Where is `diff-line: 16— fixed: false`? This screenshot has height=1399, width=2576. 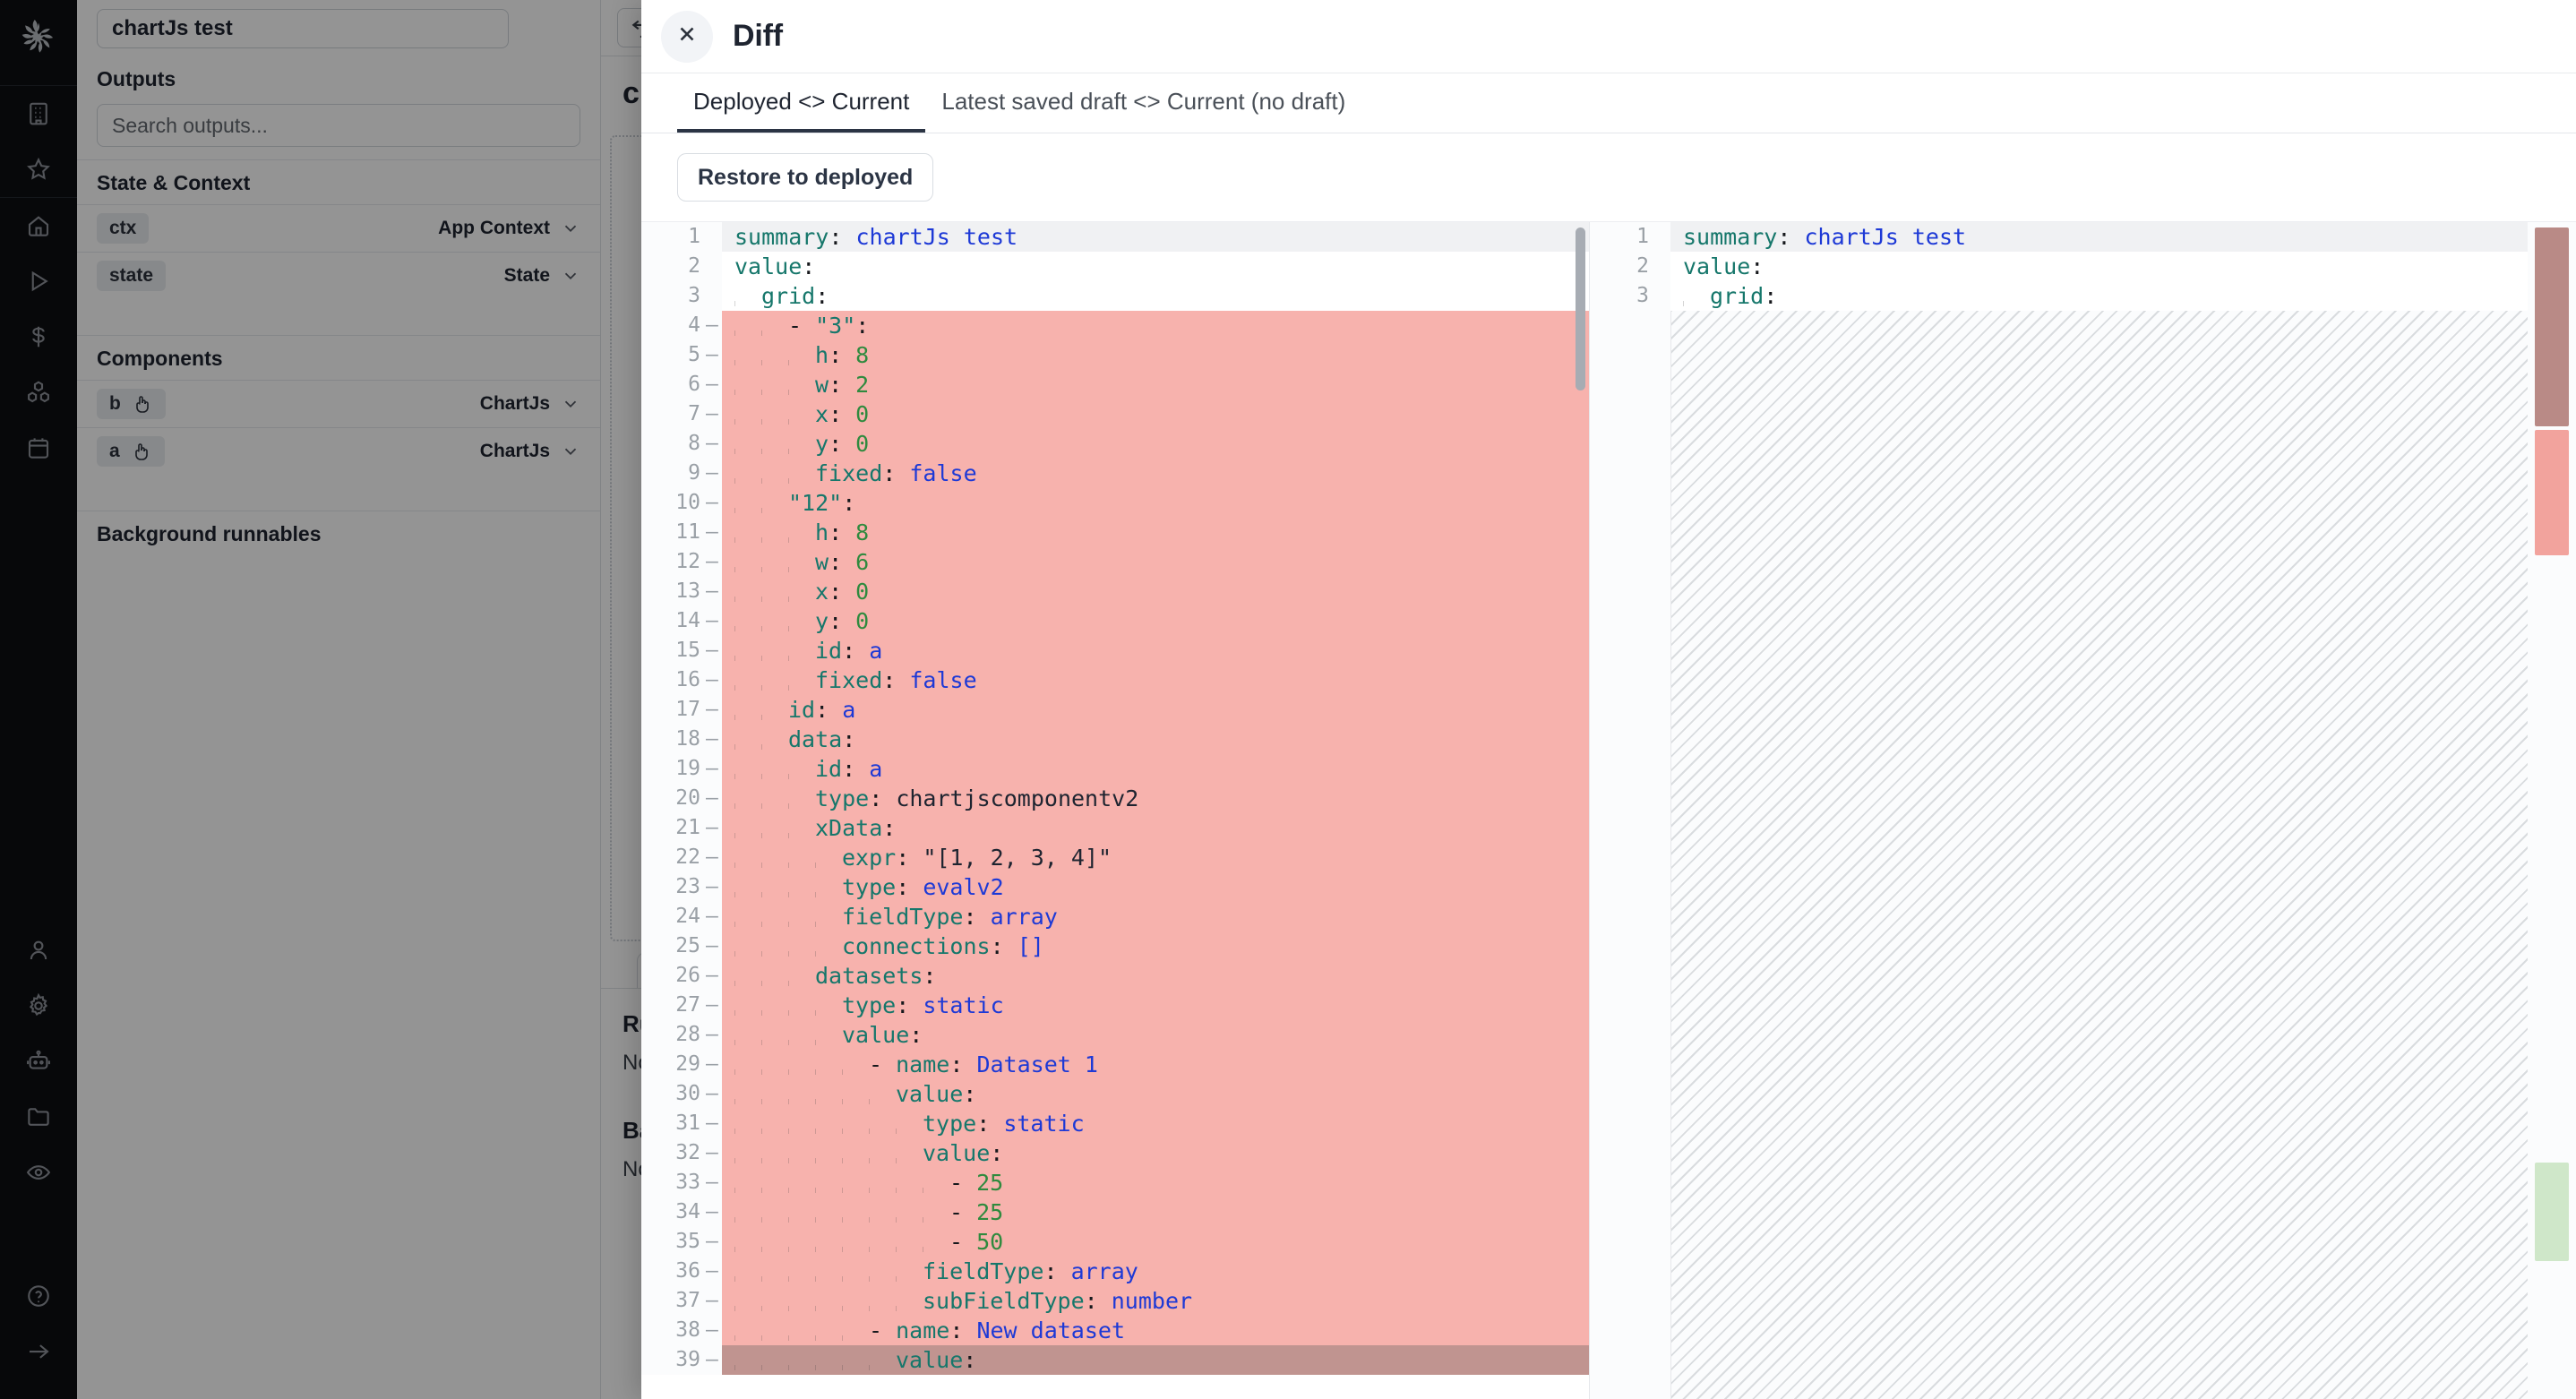 diff-line: 16— fixed: false is located at coordinates (1115, 680).